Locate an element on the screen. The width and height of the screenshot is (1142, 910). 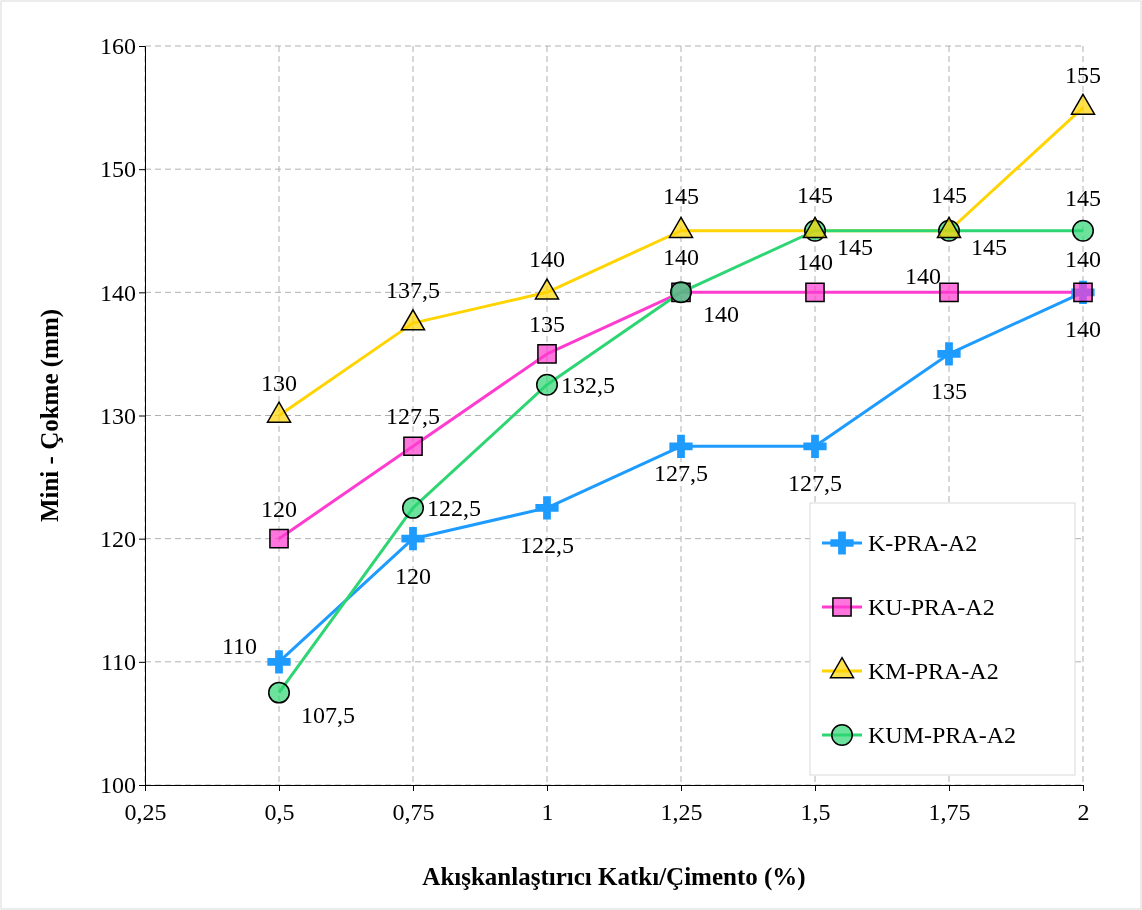
x-tick-label: 1,75 is located at coordinates (949, 812).